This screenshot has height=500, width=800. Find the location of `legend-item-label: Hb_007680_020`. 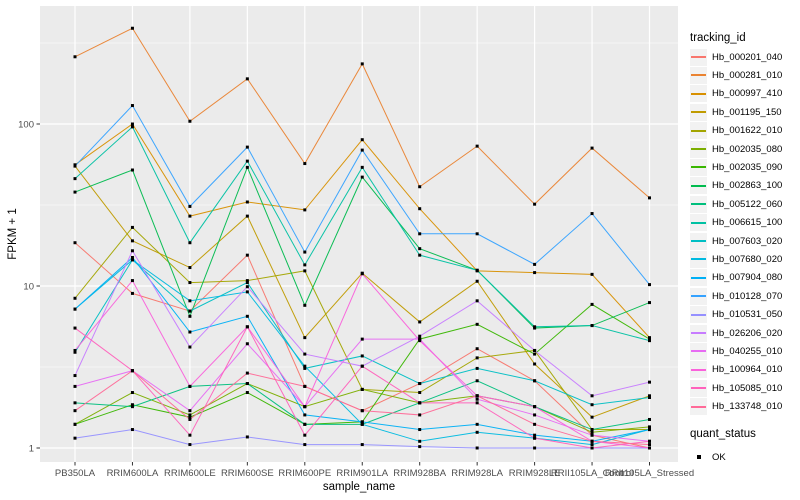

legend-item-label: Hb_007680_020 is located at coordinates (747, 259).